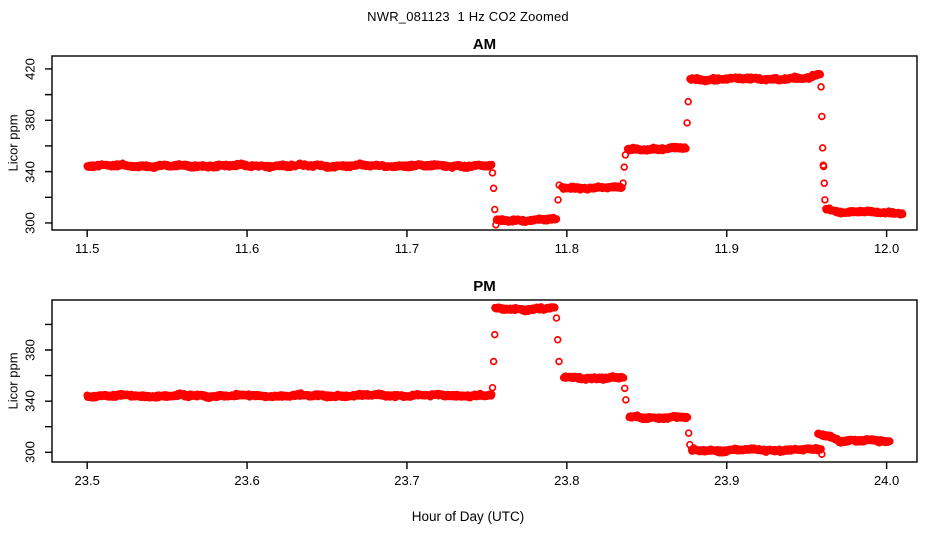 The width and height of the screenshot is (936, 540). Describe the element at coordinates (566, 248) in the screenshot. I see `x-tick-label: 11.8` at that location.